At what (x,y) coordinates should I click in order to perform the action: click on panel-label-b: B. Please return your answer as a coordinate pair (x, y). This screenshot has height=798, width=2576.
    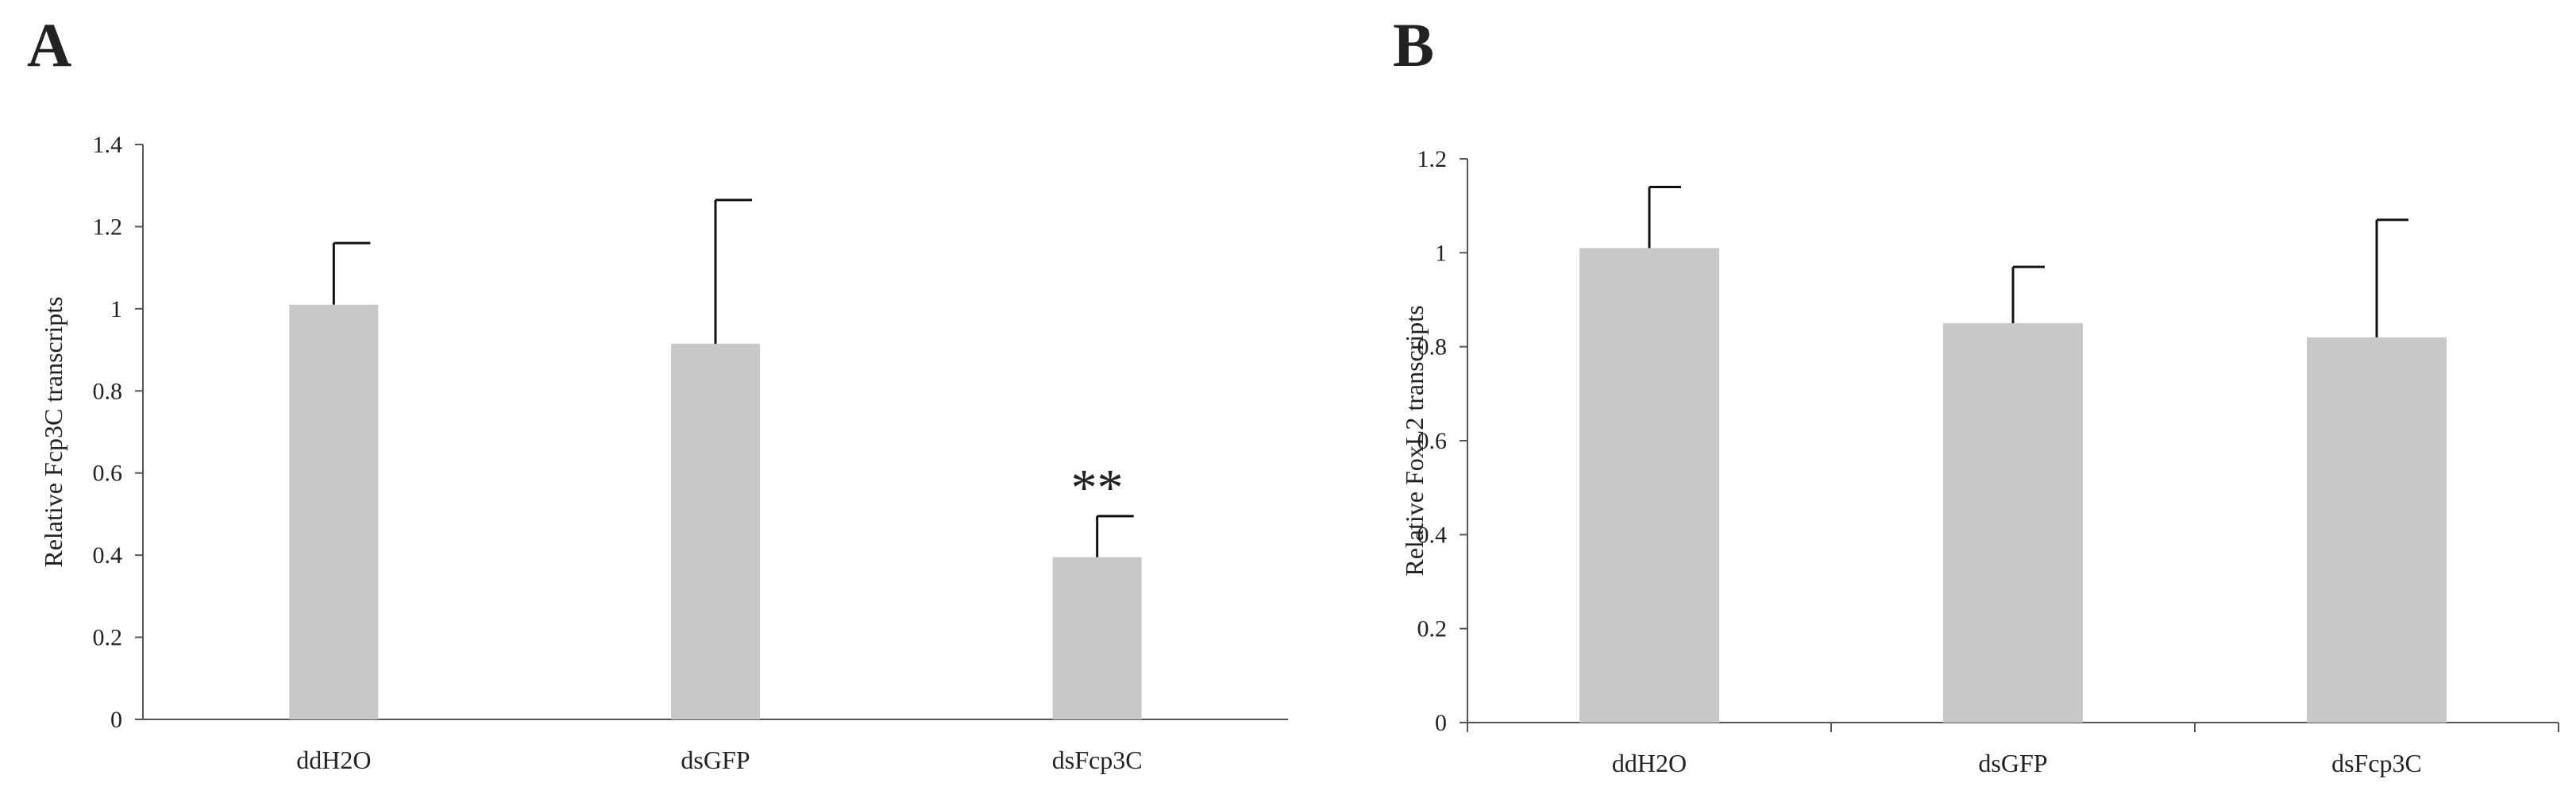
    Looking at the image, I should click on (1414, 44).